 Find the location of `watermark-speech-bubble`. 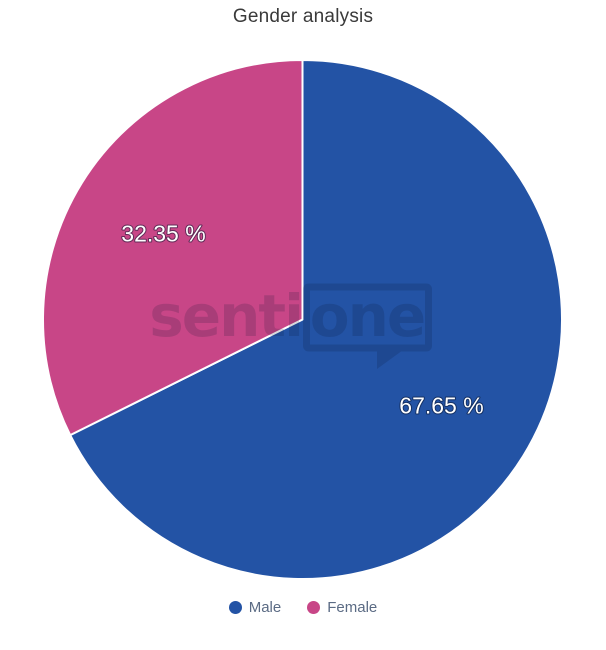

watermark-speech-bubble is located at coordinates (367, 317).